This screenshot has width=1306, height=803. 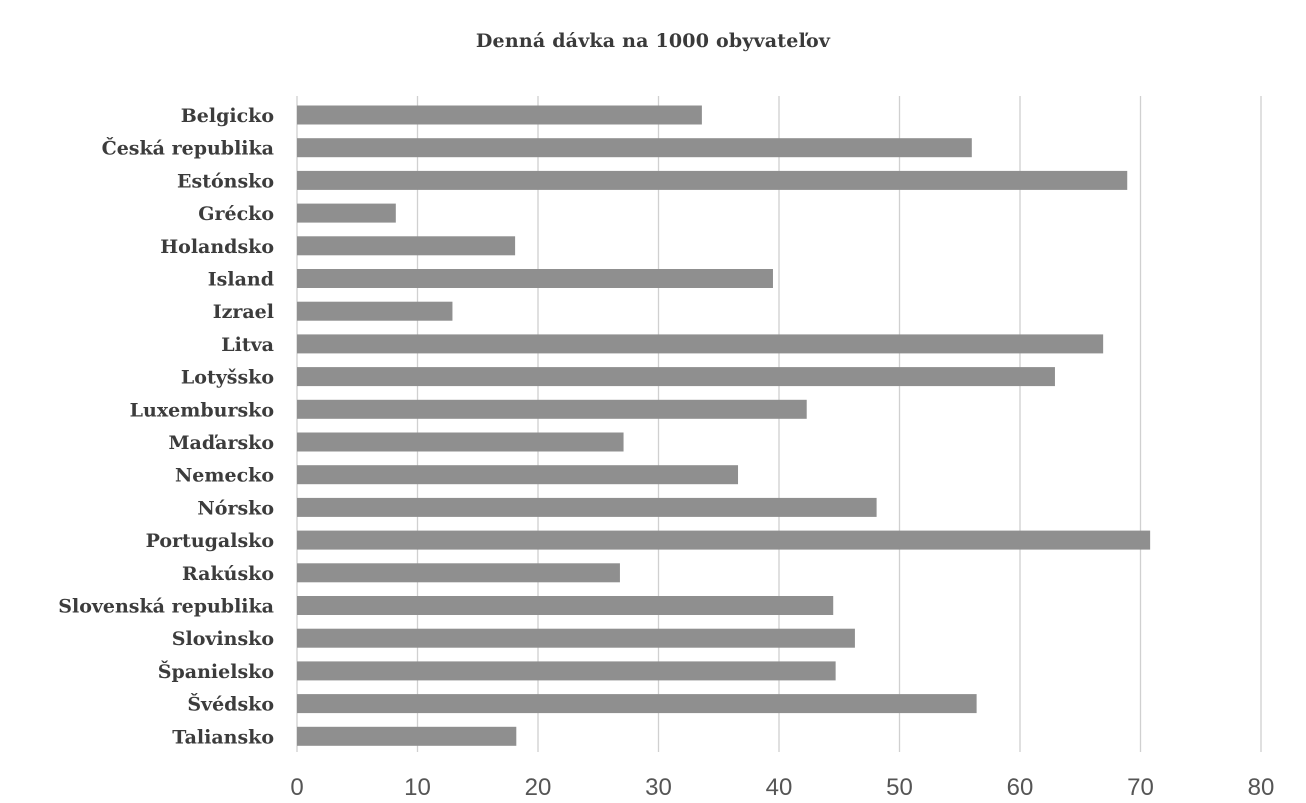 What do you see at coordinates (228, 574) in the screenshot?
I see `category-label: Rakúsko` at bounding box center [228, 574].